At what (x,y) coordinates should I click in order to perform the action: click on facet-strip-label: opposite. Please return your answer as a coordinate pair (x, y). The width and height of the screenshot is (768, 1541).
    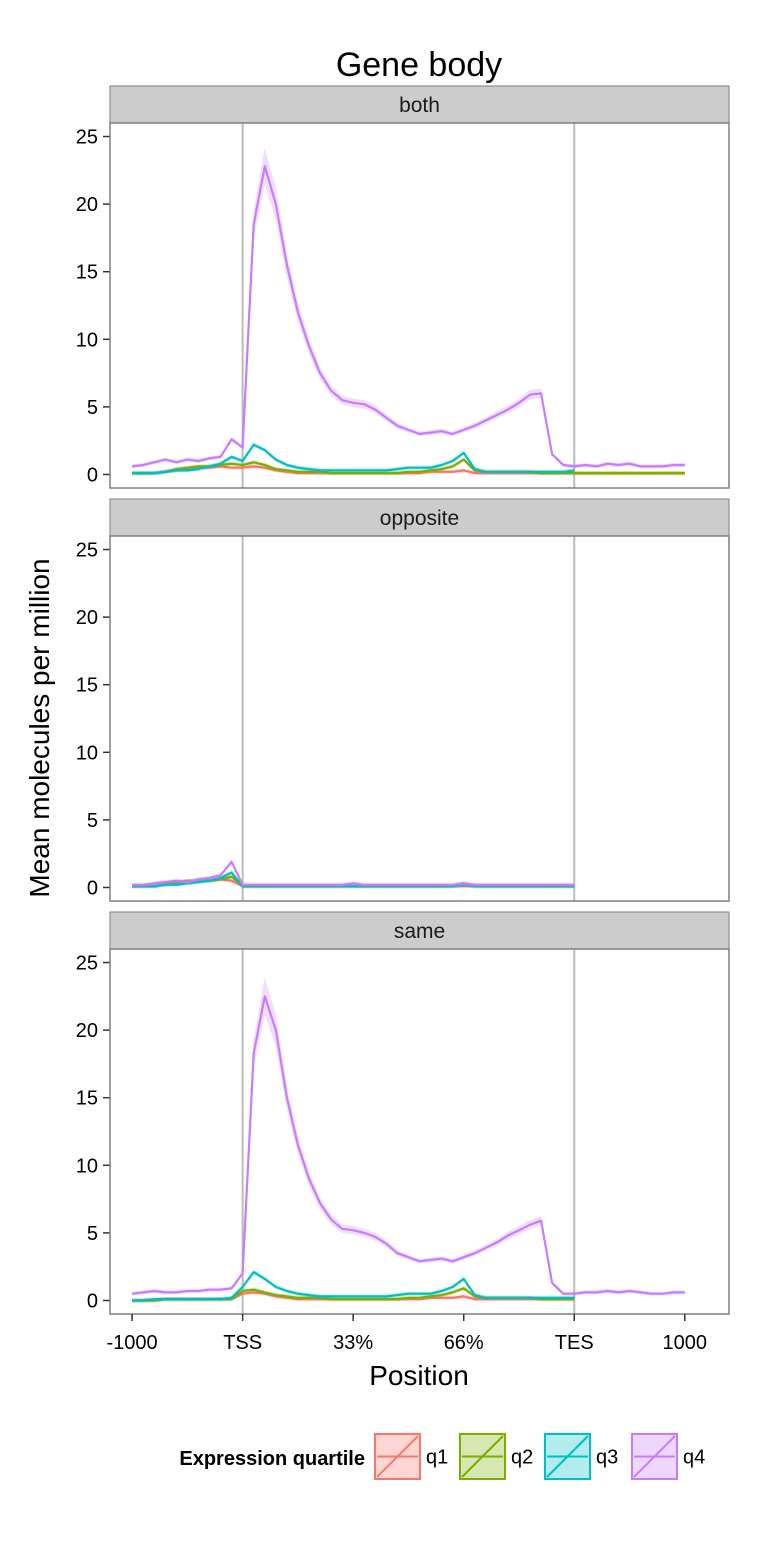
    Looking at the image, I should click on (419, 518).